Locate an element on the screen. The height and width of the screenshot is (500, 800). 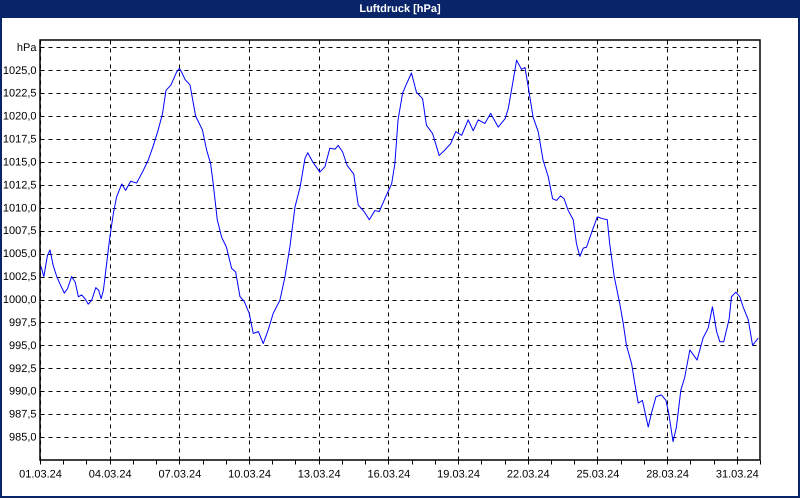
chart-title: Luftdruck [hPa] is located at coordinates (400, 9).